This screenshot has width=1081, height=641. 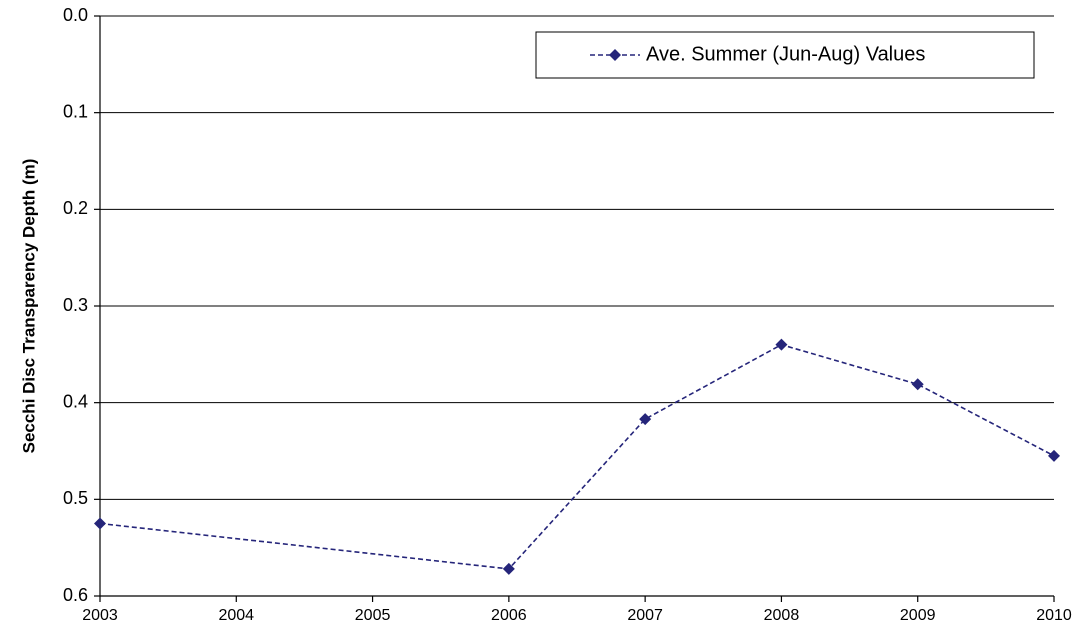 I want to click on y-tick-label: 0.0, so click(x=75, y=15).